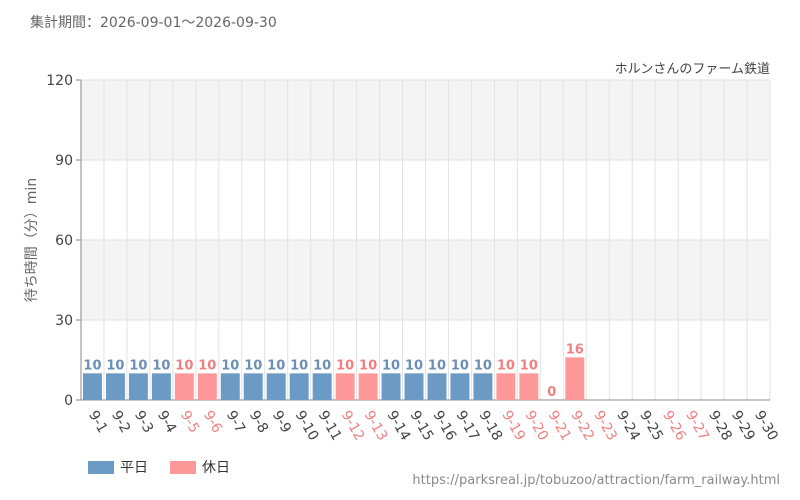 The width and height of the screenshot is (800, 500). I want to click on data-label: 16, so click(575, 349).